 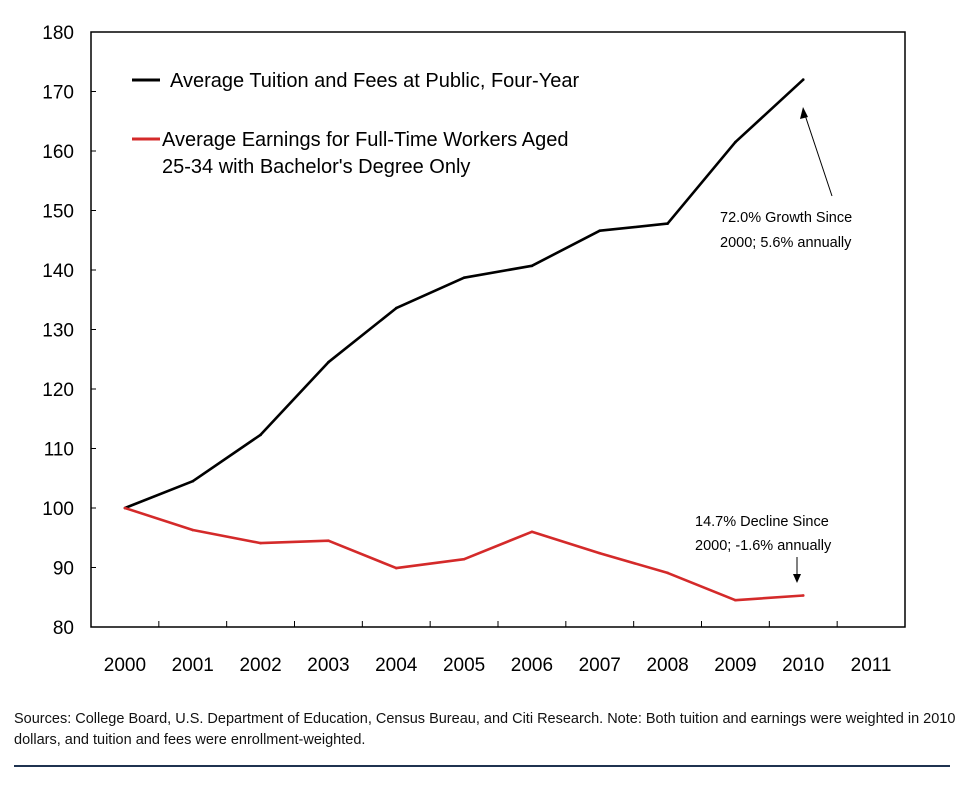 What do you see at coordinates (59, 450) in the screenshot?
I see `y-tick-label: 110` at bounding box center [59, 450].